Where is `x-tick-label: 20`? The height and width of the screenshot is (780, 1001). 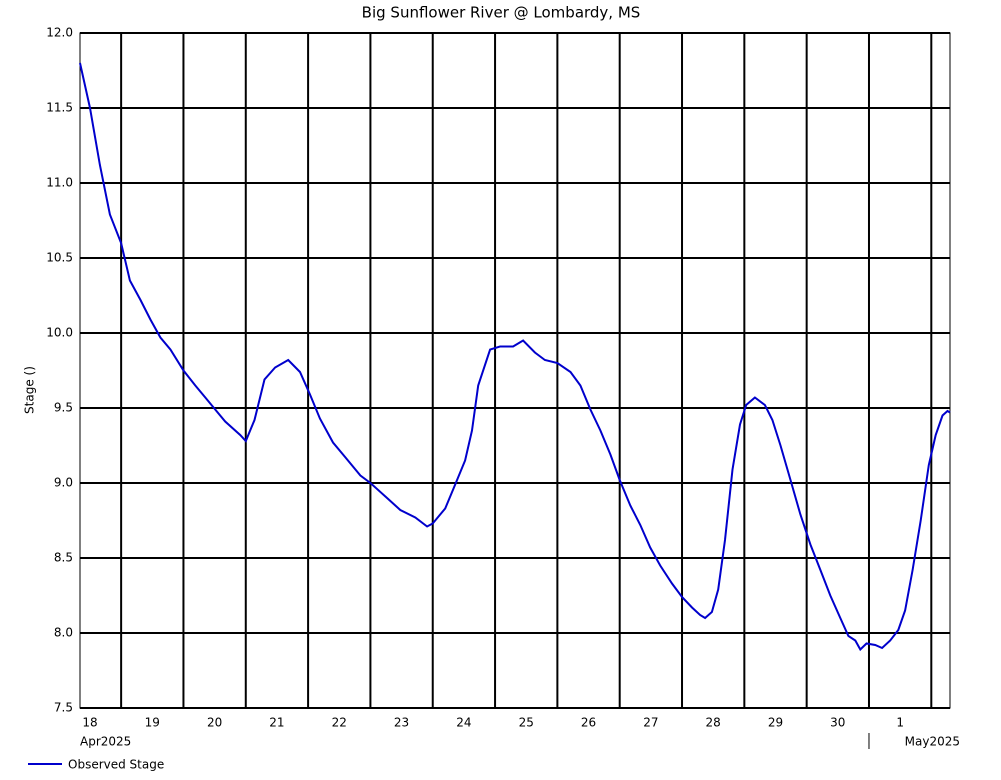 x-tick-label: 20 is located at coordinates (214, 723).